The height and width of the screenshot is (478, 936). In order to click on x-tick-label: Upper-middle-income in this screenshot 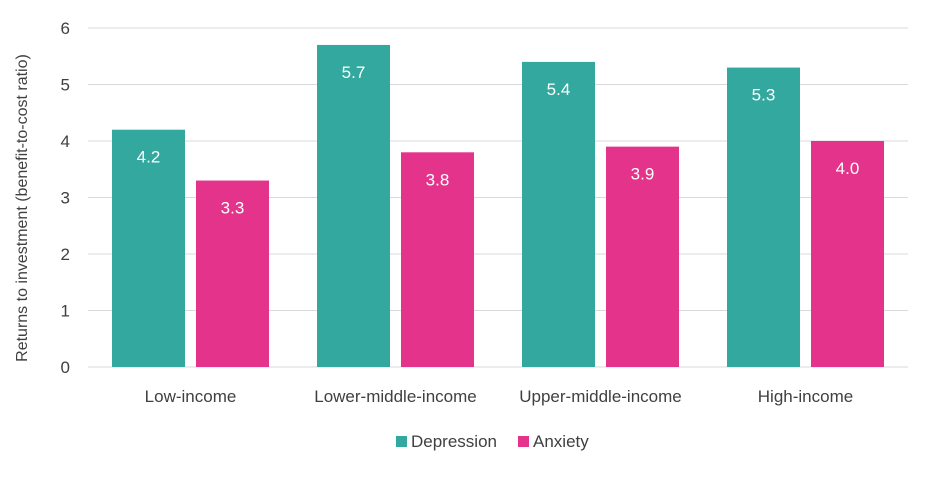, I will do `click(600, 396)`.